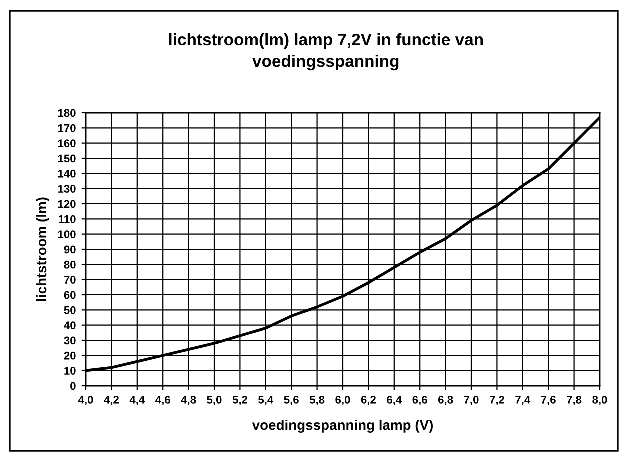 This screenshot has height=457, width=620. I want to click on x-tick-label: 5,8, so click(317, 401).